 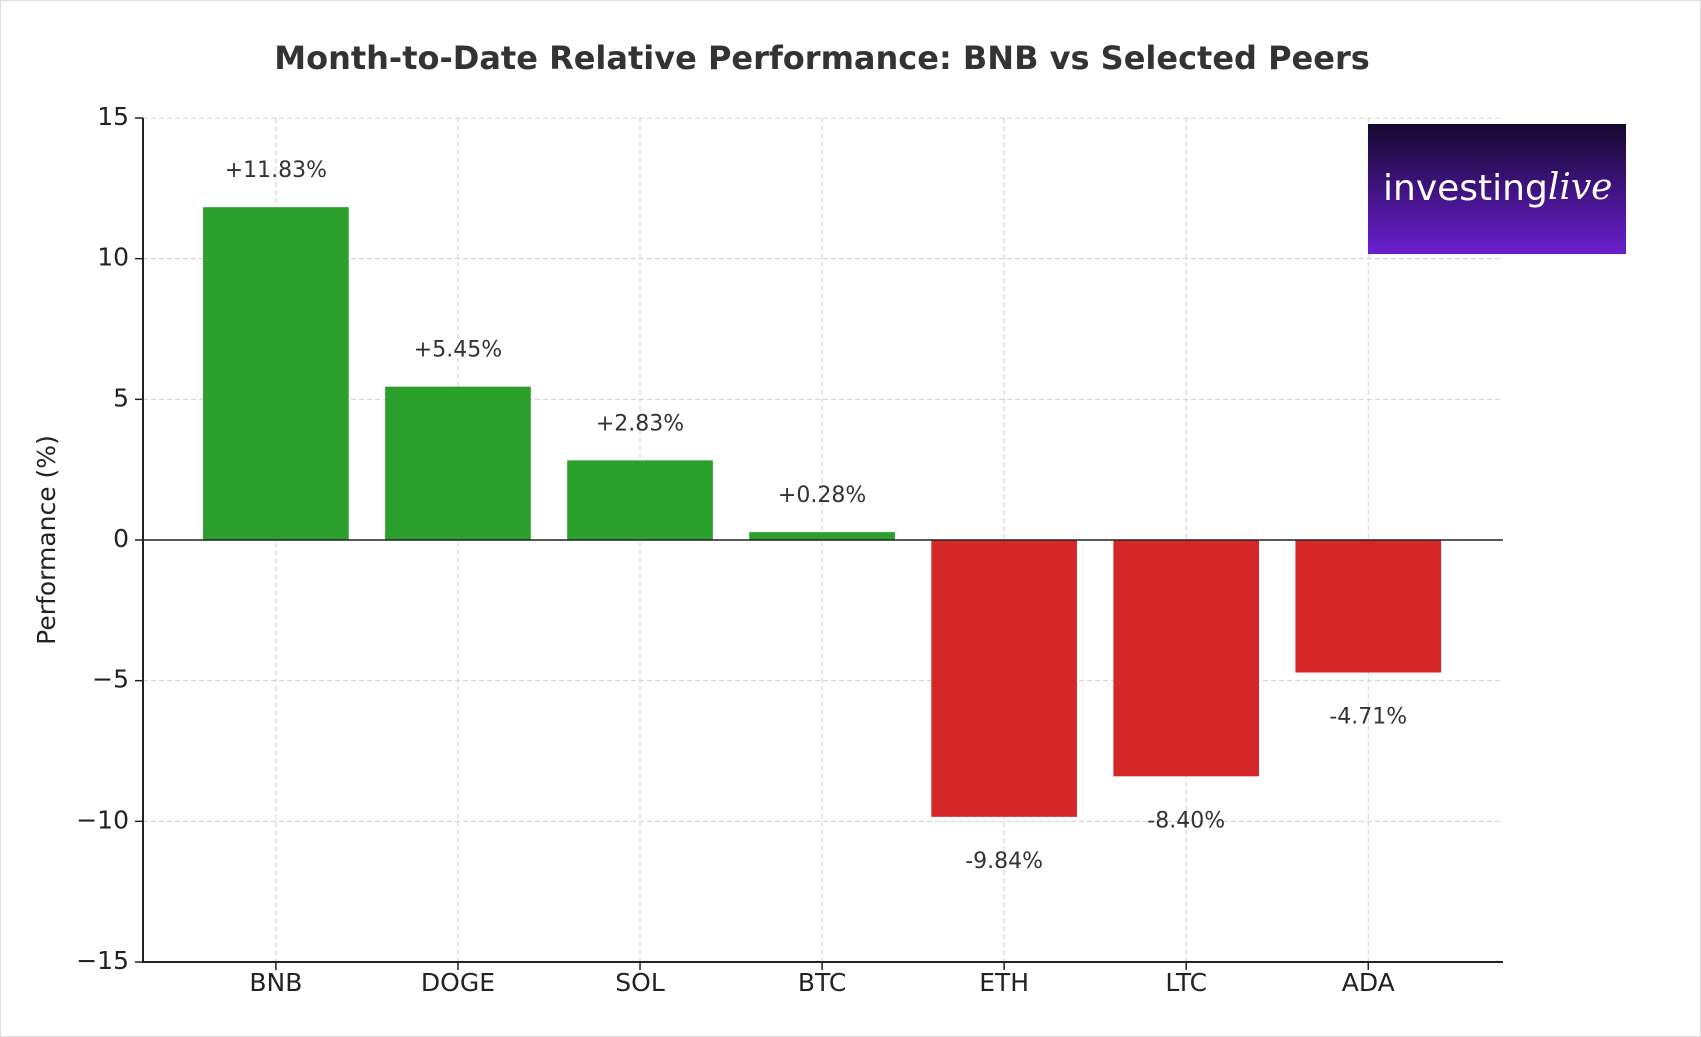 What do you see at coordinates (1186, 820) in the screenshot?
I see `value-label: -8.40%` at bounding box center [1186, 820].